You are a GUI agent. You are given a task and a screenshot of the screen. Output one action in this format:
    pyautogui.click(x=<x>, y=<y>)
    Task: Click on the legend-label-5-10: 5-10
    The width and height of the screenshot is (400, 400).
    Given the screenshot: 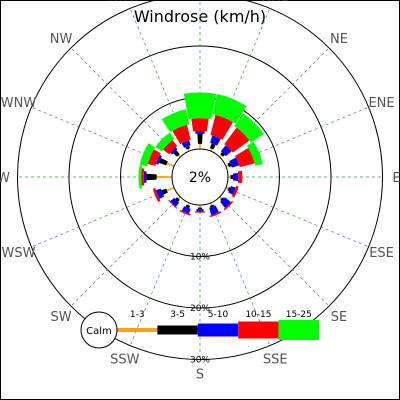 What is the action you would take?
    pyautogui.click(x=218, y=315)
    